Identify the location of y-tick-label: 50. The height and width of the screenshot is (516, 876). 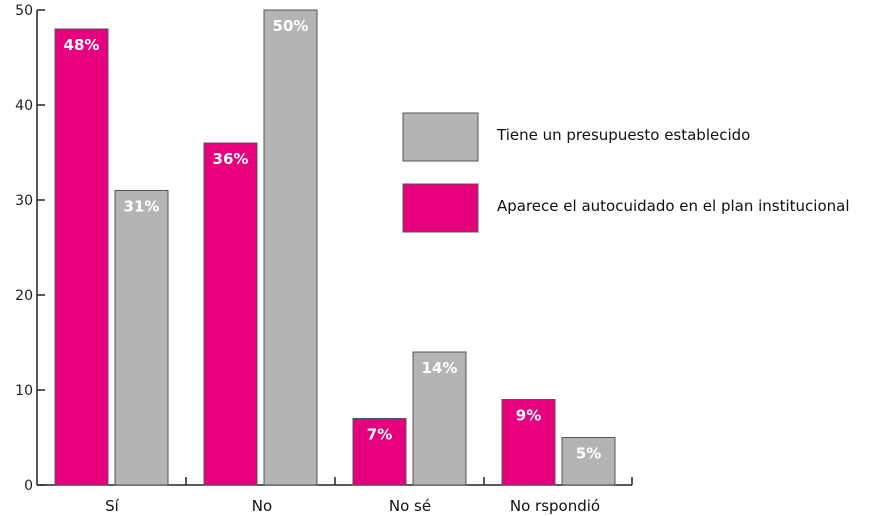
(24, 11).